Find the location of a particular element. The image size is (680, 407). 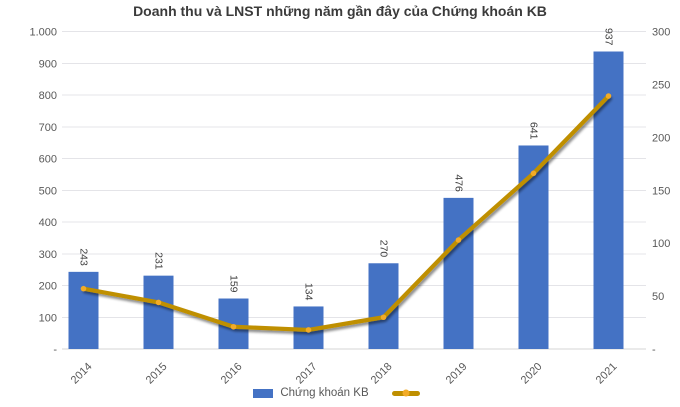

x-axis-label-2019: 2019 is located at coordinates (457, 374).